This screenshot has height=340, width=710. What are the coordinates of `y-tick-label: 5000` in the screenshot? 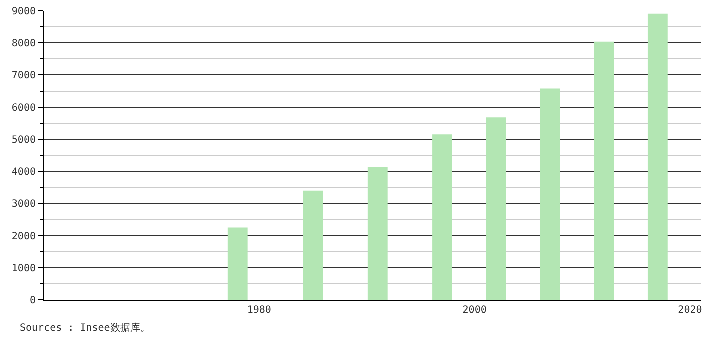 It's located at (24, 140).